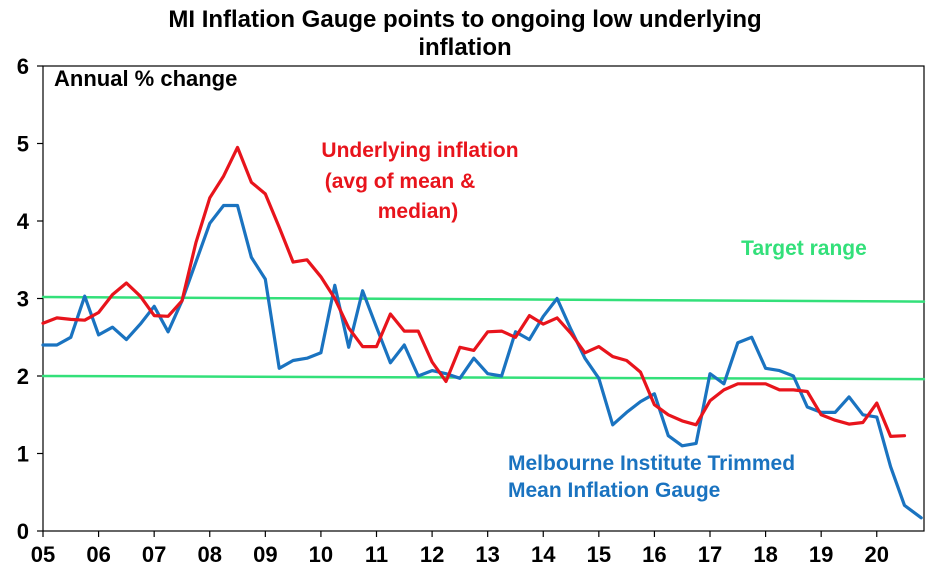  Describe the element at coordinates (154, 554) in the screenshot. I see `x-tick-label: 07` at that location.